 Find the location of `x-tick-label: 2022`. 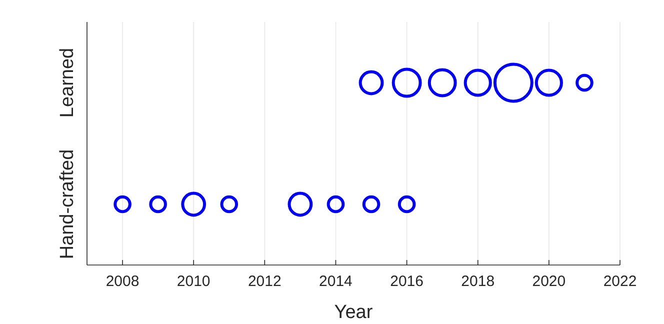

x-tick-label: 2022 is located at coordinates (620, 281).